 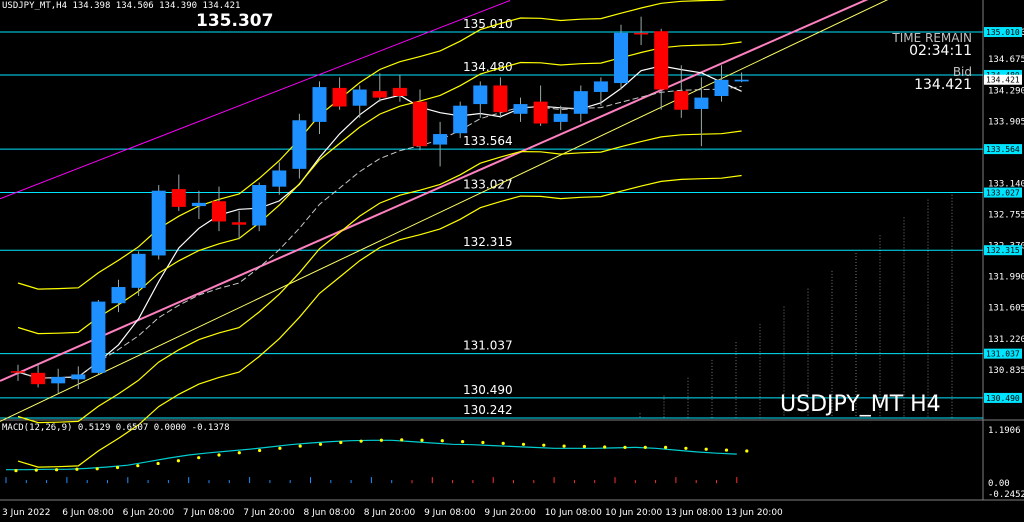 What do you see at coordinates (1006, 278) in the screenshot?
I see `y-tick-label: 131.990` at bounding box center [1006, 278].